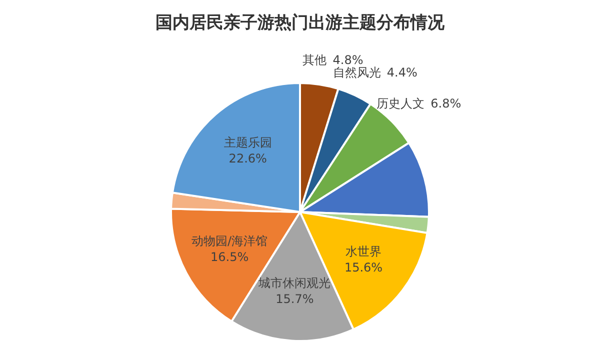 The image size is (600, 364). Describe the element at coordinates (248, 142) in the screenshot. I see `slice-label: 主题乐园` at that location.